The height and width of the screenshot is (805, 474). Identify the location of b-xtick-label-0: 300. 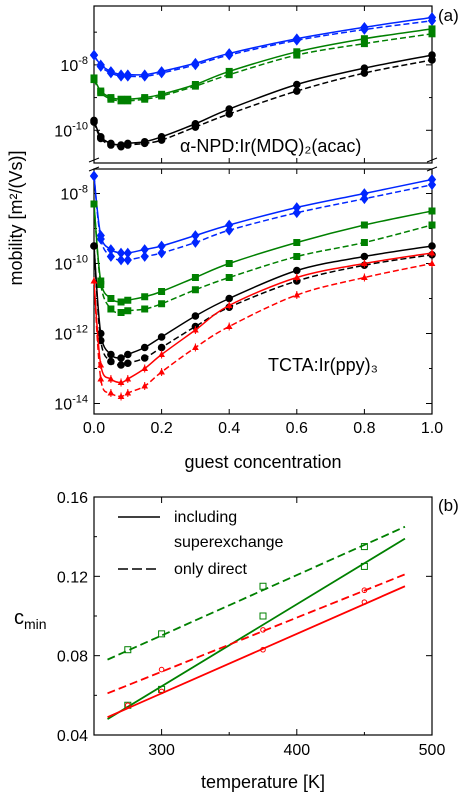
(161, 750).